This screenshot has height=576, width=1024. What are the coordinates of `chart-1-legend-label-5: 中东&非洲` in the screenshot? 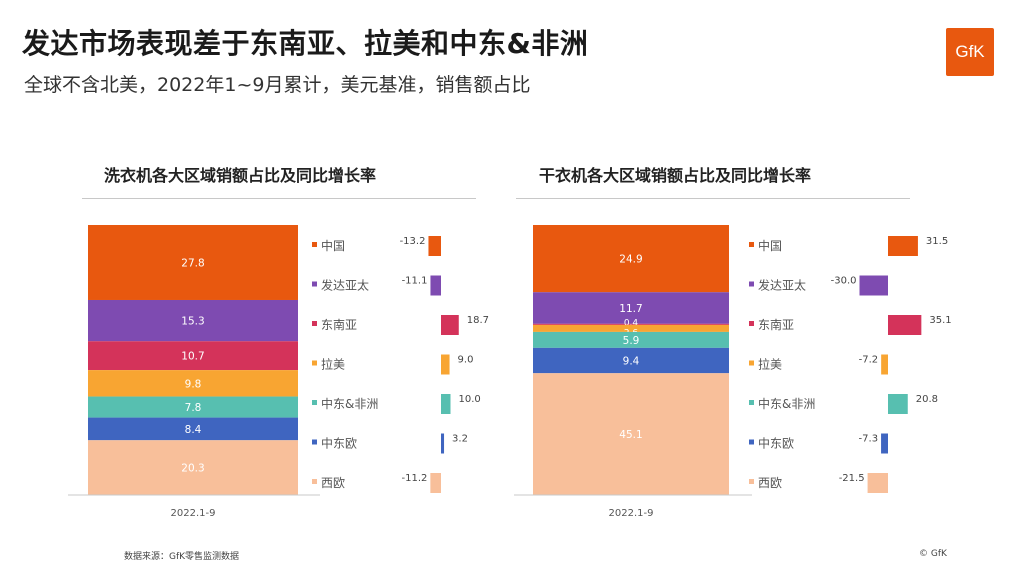 It's located at (349, 403).